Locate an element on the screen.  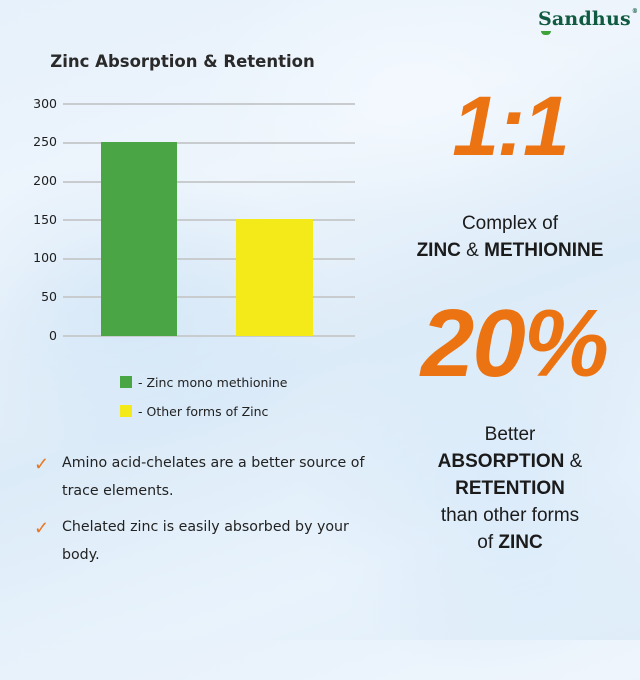
y-tick-label: 150 is located at coordinates (45, 219).